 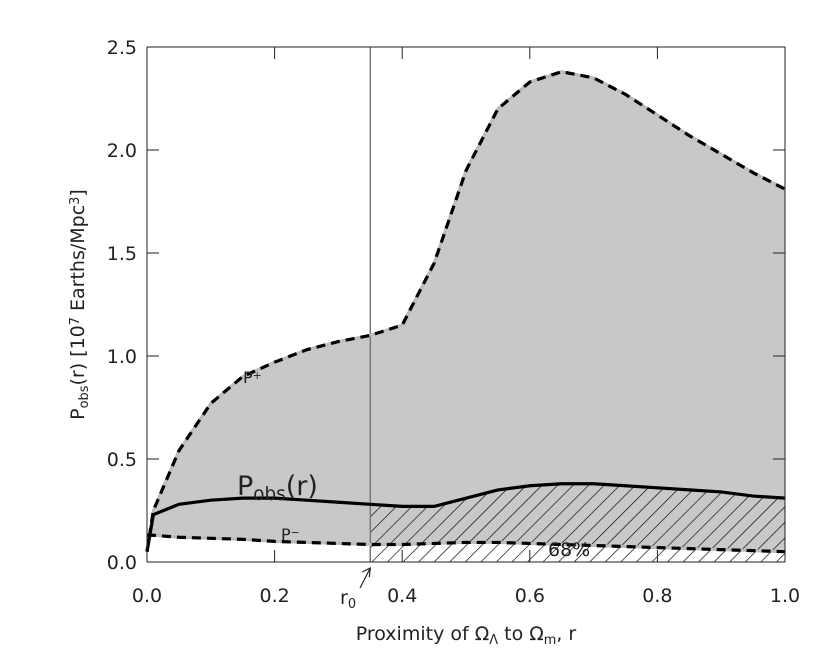 I want to click on annotation: Pobs(r), so click(x=277, y=488).